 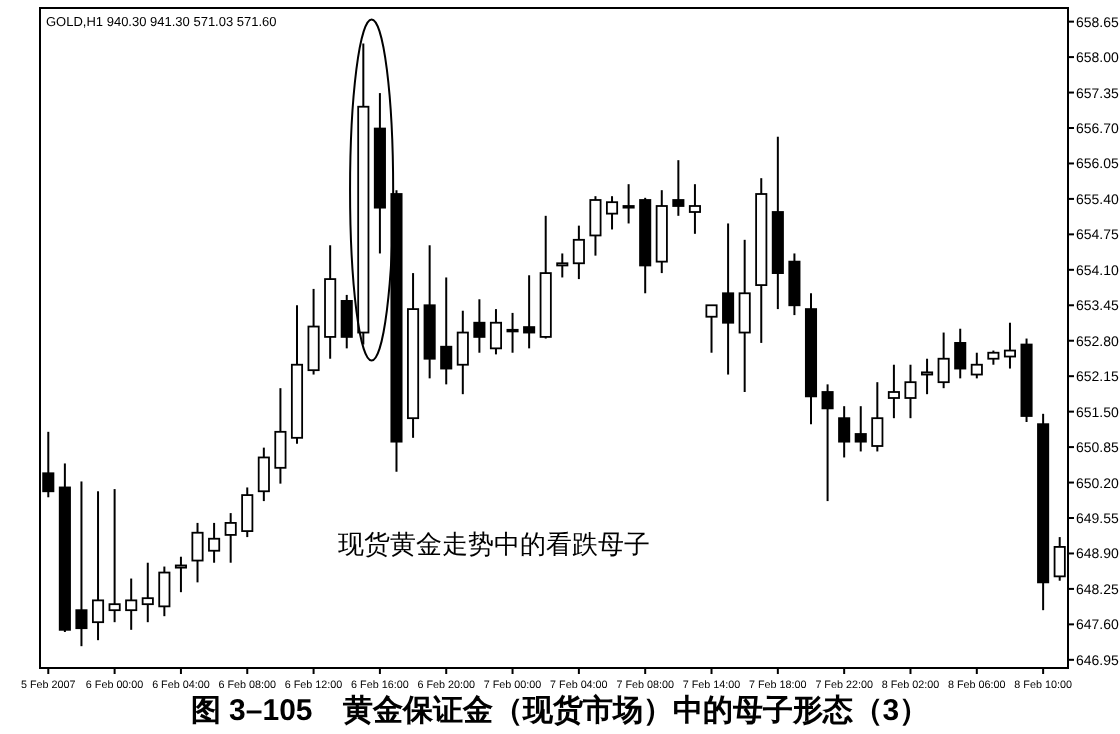 I want to click on title: 图 3–105 黄金保证金（现货市场）中的母子形态（3）, so click(x=560, y=711).